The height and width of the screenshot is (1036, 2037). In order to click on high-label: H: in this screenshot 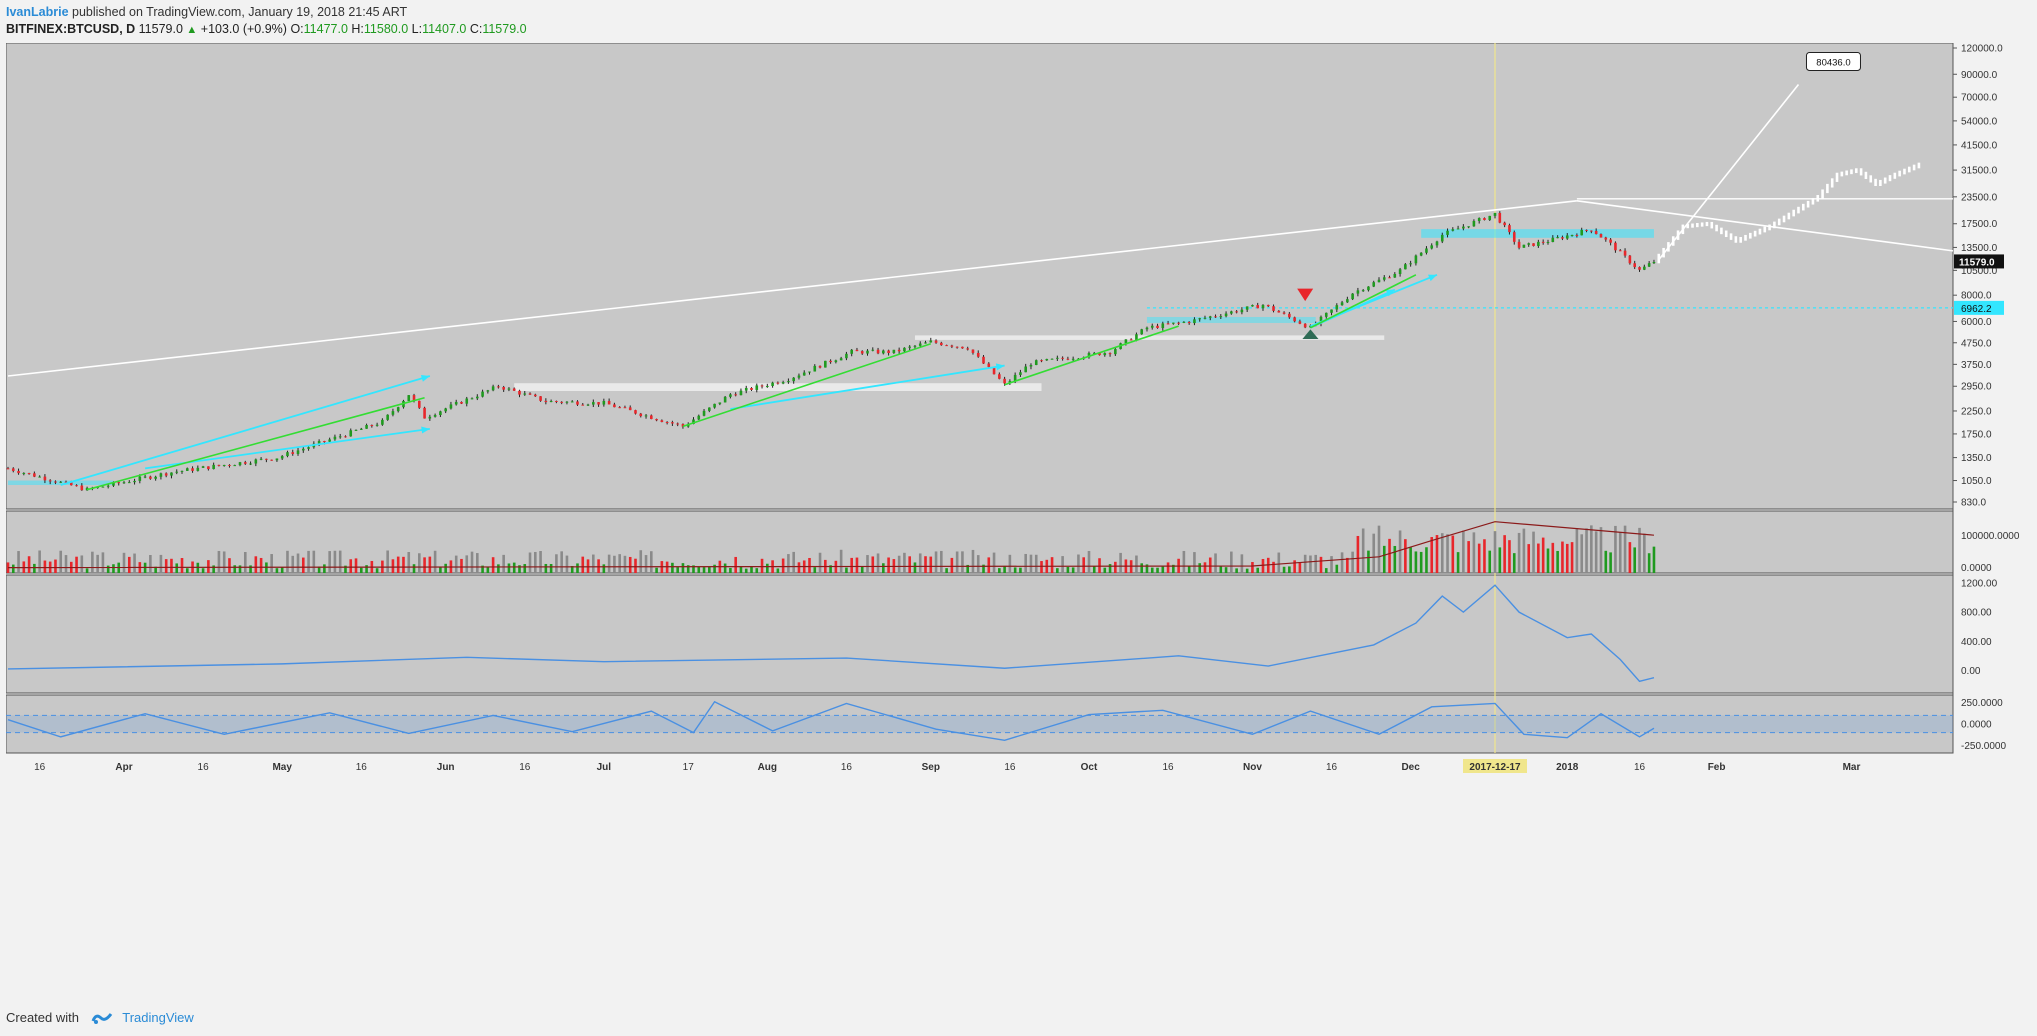, I will do `click(357, 29)`.